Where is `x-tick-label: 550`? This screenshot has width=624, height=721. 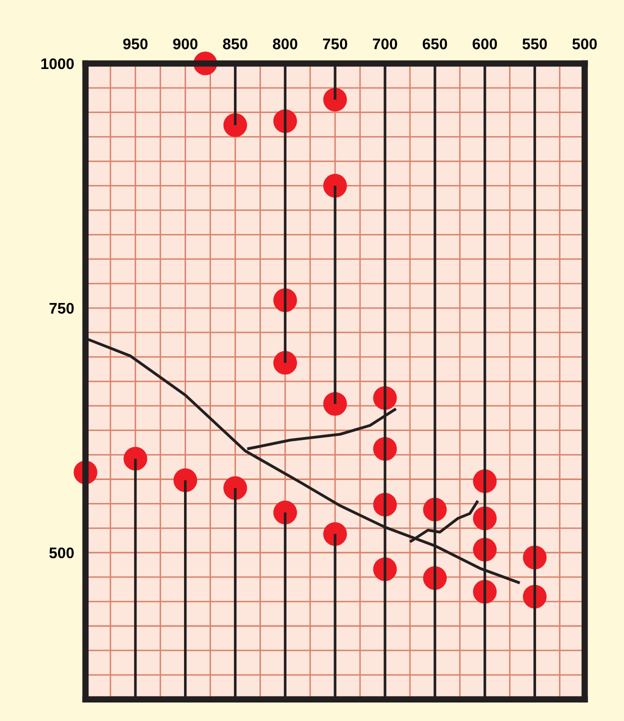
x-tick-label: 550 is located at coordinates (534, 44).